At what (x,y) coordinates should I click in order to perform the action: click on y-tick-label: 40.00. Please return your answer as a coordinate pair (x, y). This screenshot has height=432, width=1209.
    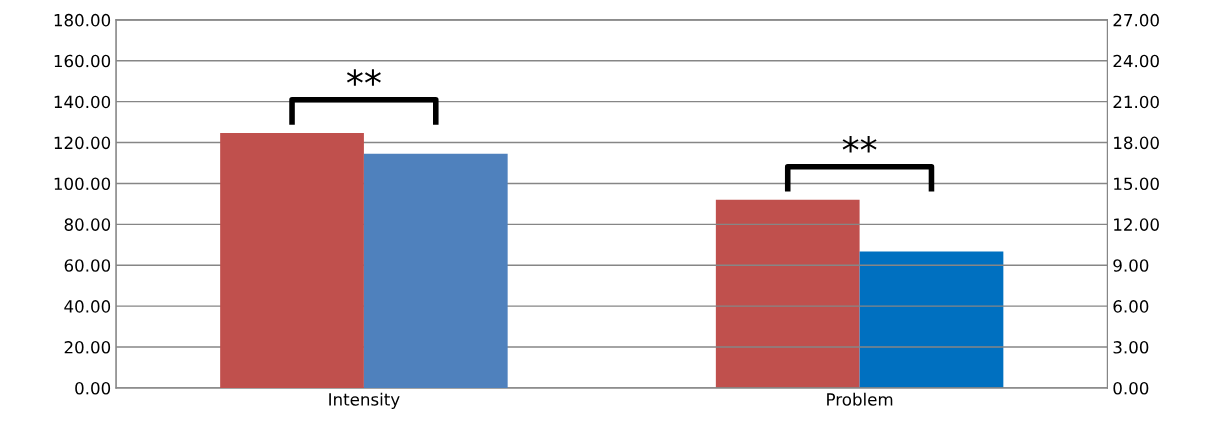
    Looking at the image, I should click on (87, 306).